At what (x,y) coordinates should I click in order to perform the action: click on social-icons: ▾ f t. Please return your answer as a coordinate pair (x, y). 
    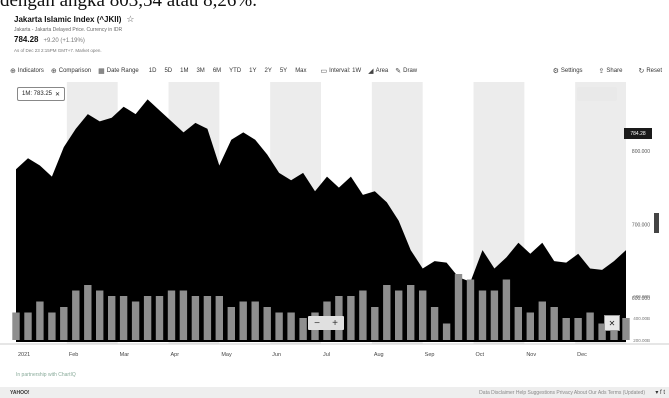
    Looking at the image, I should click on (660, 393).